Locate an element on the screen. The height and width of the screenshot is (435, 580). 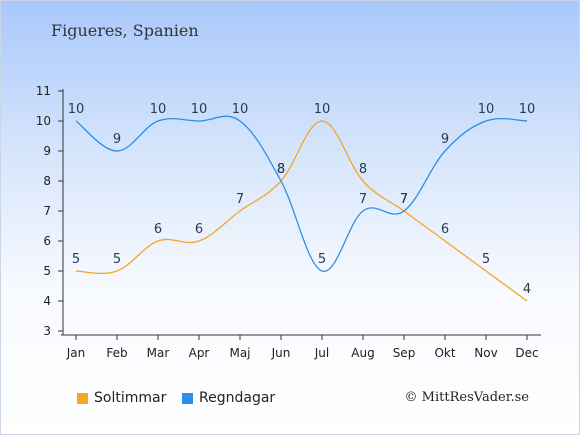
y-tick-label: 6 is located at coordinates (47, 241).